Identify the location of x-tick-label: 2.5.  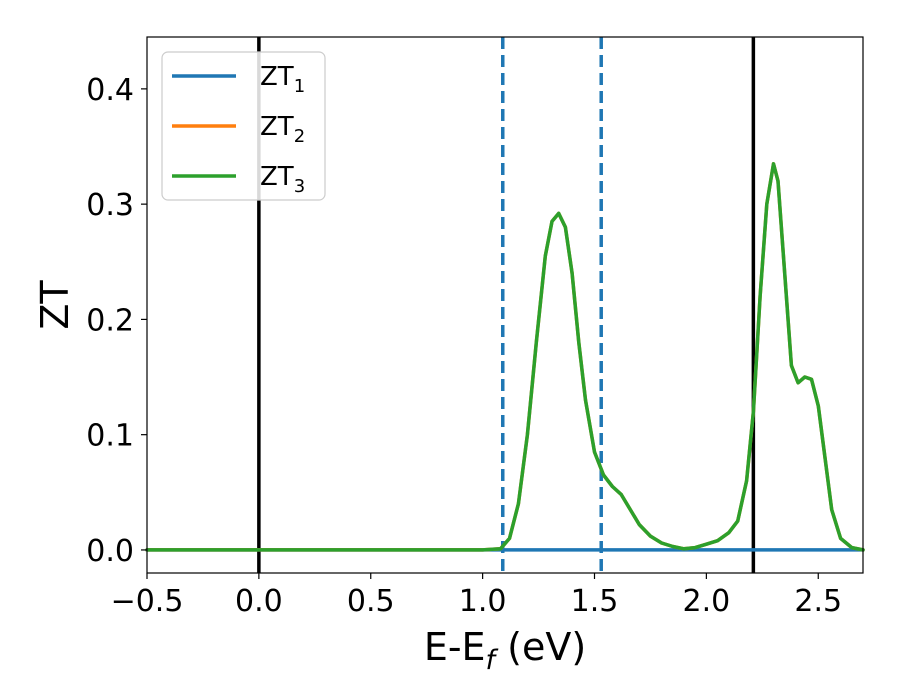
(818, 601).